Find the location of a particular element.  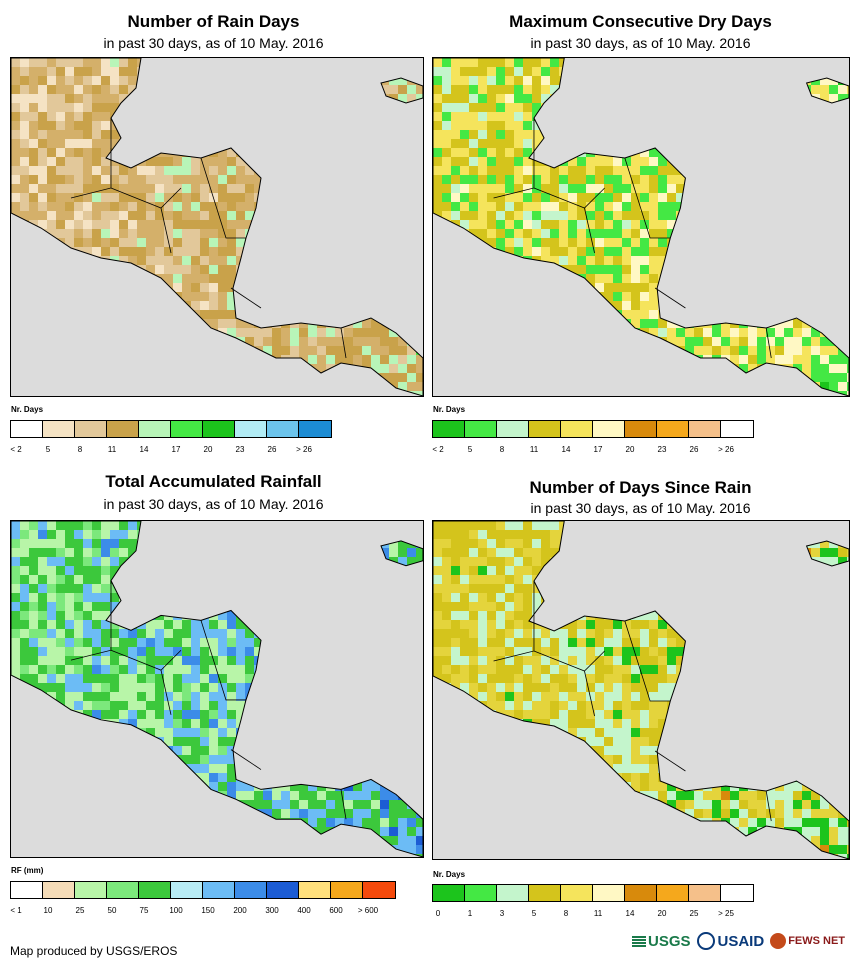

legend-tick-label: > 600 is located at coordinates (368, 910).